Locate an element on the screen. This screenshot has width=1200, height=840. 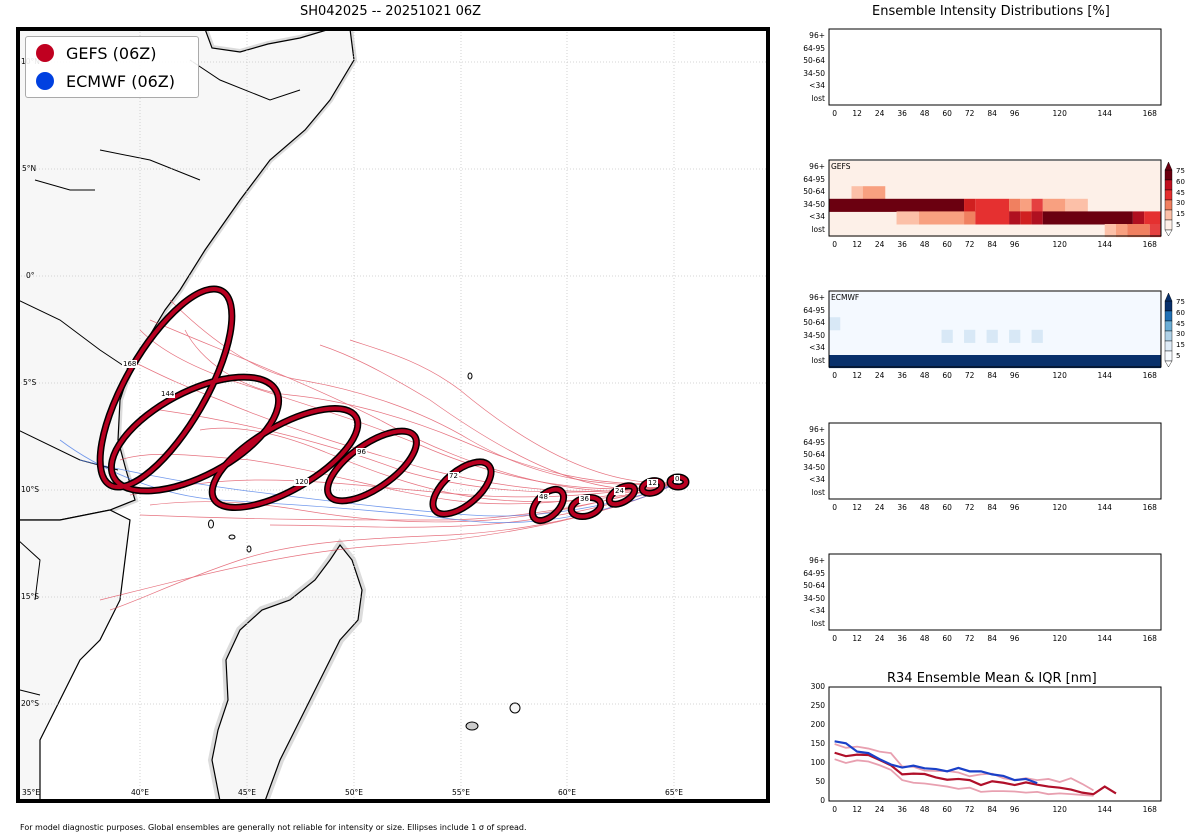
r34-xtick-label: 144 is located at coordinates (1104, 809).